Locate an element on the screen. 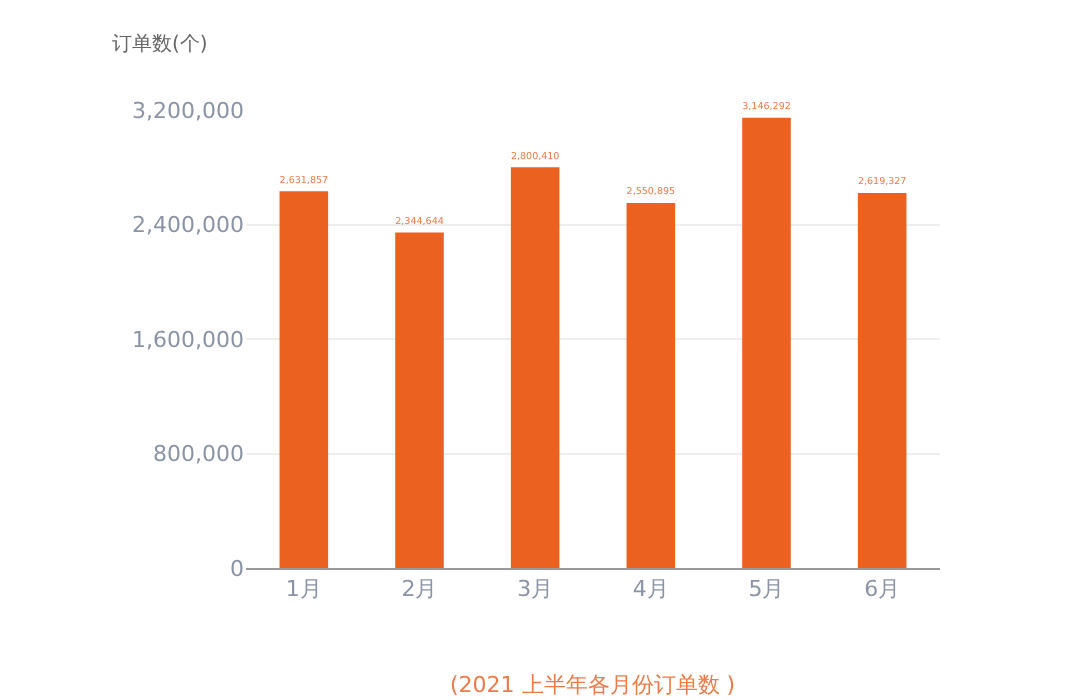 This screenshot has width=1086, height=700. x-tick-label: 1月 is located at coordinates (303, 589).